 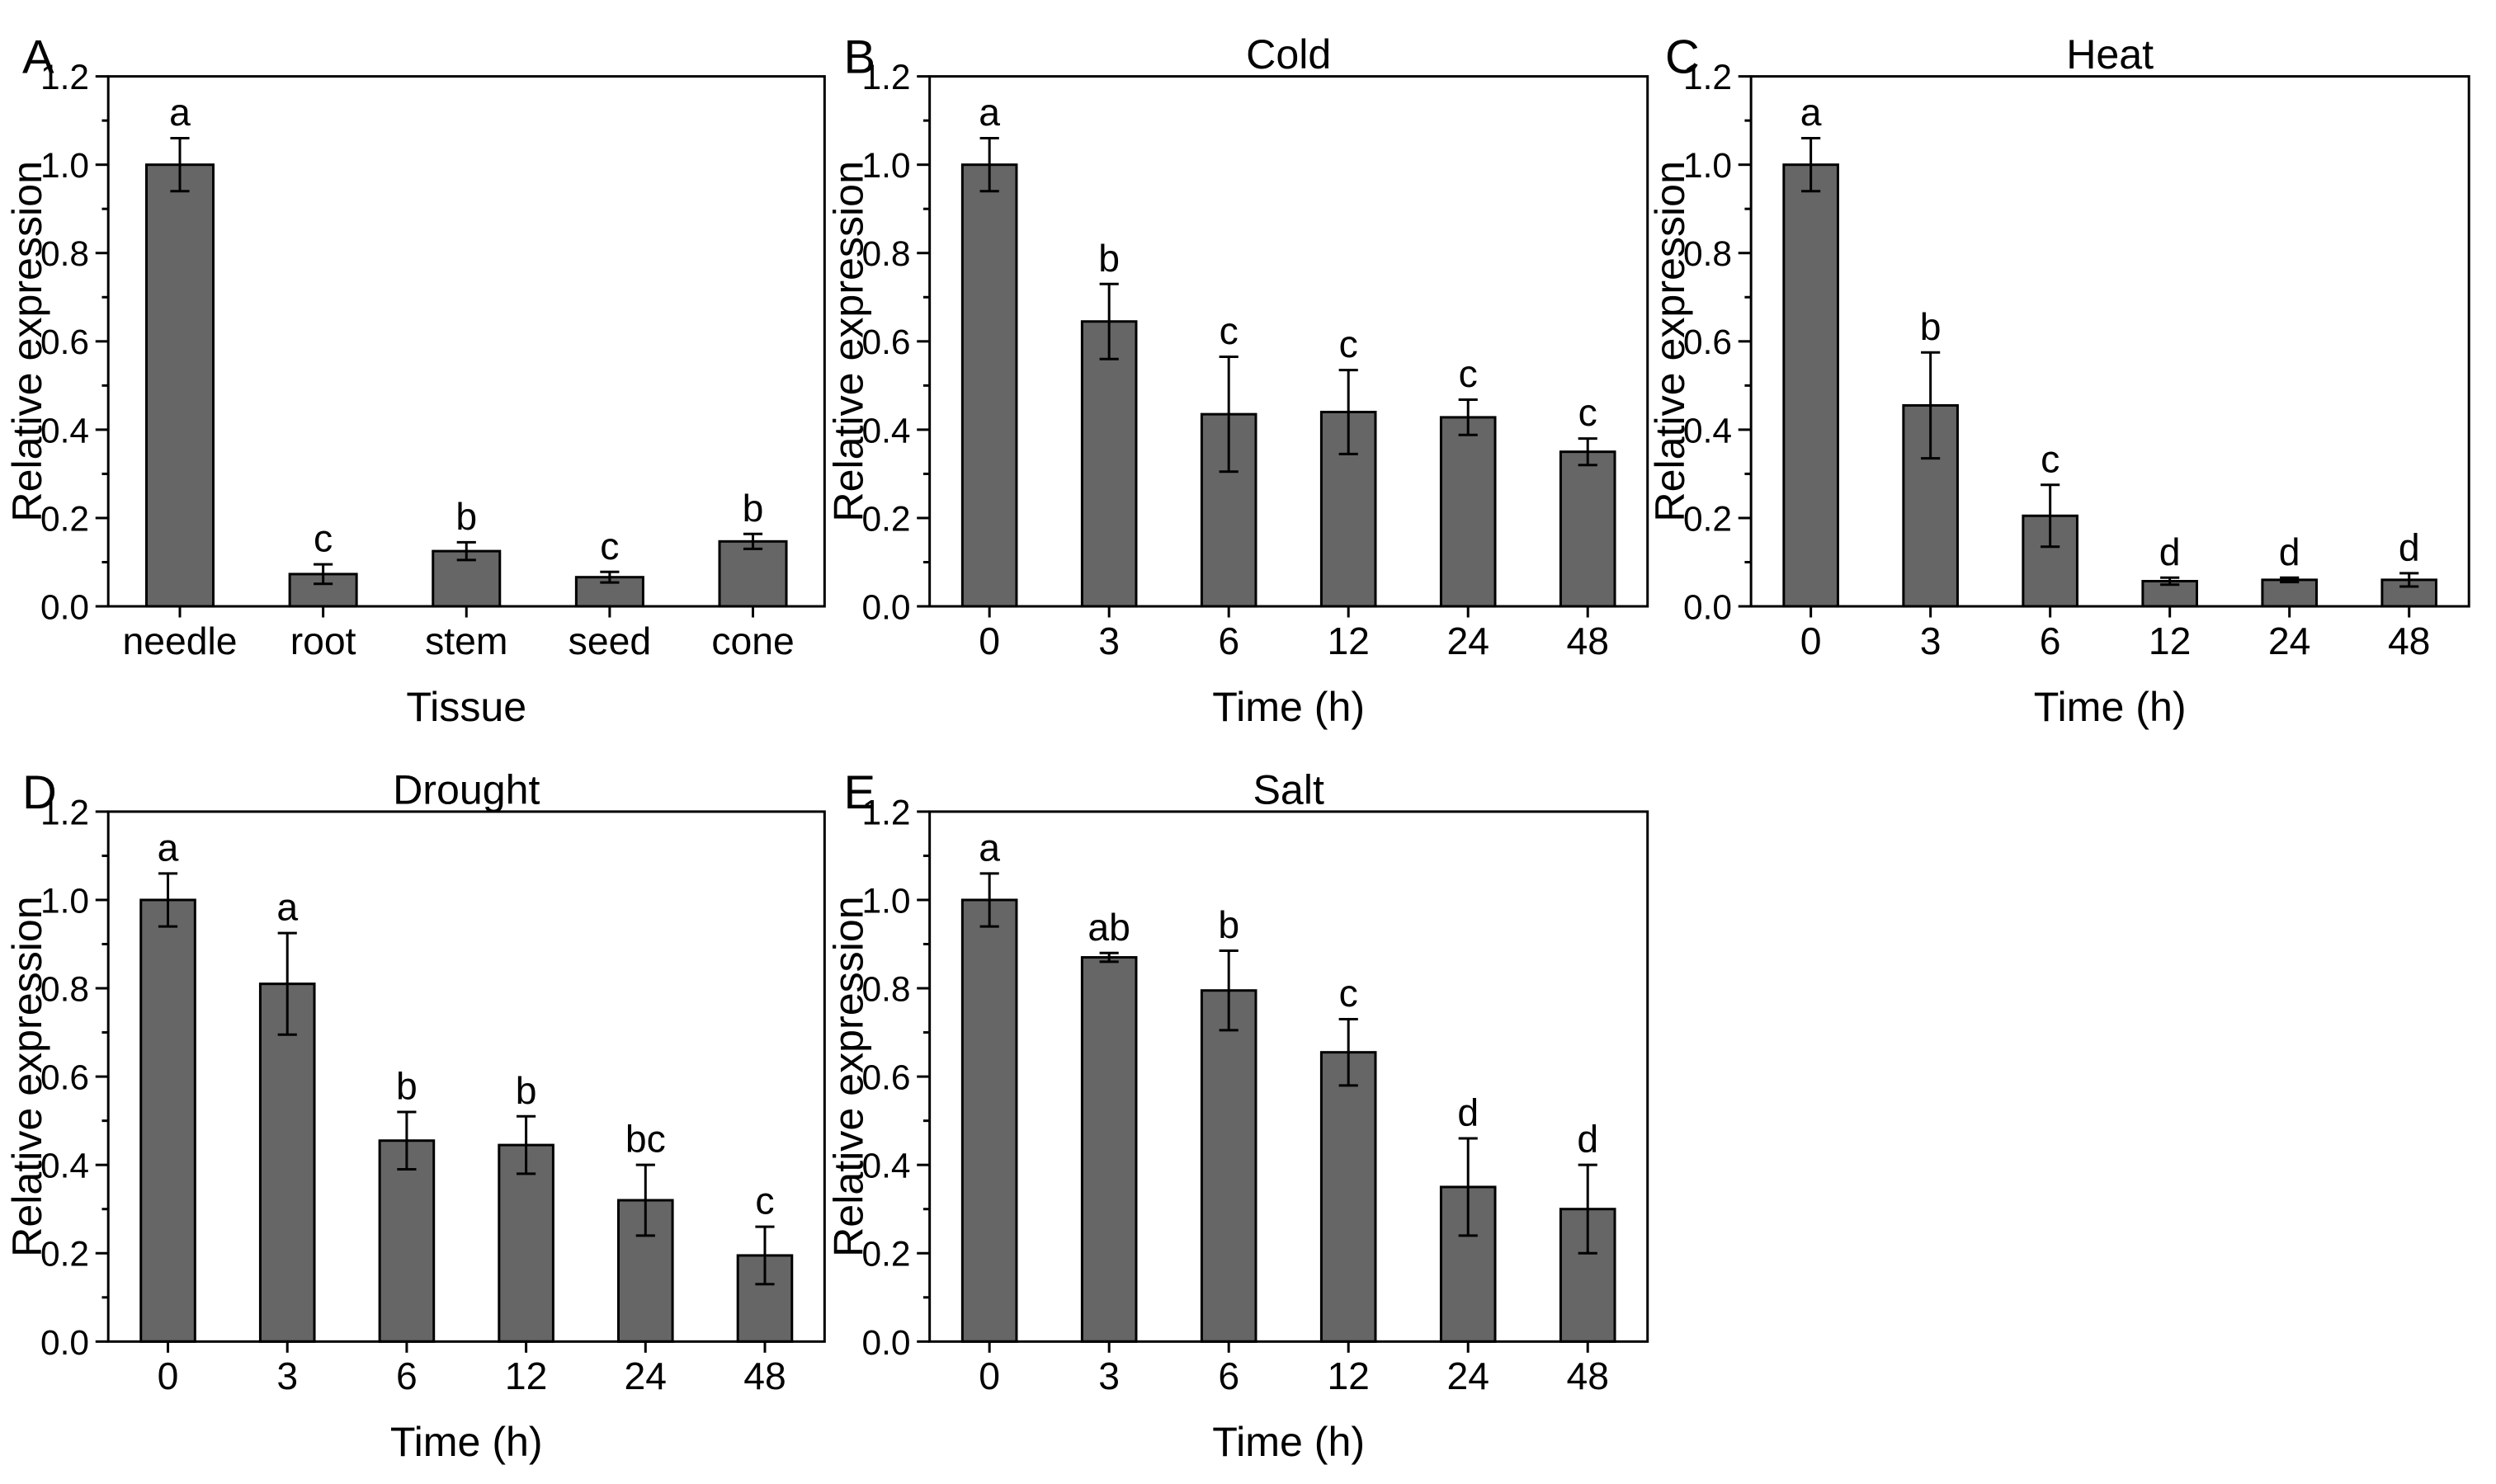 What do you see at coordinates (610, 641) in the screenshot?
I see `x-tick-label: seed` at bounding box center [610, 641].